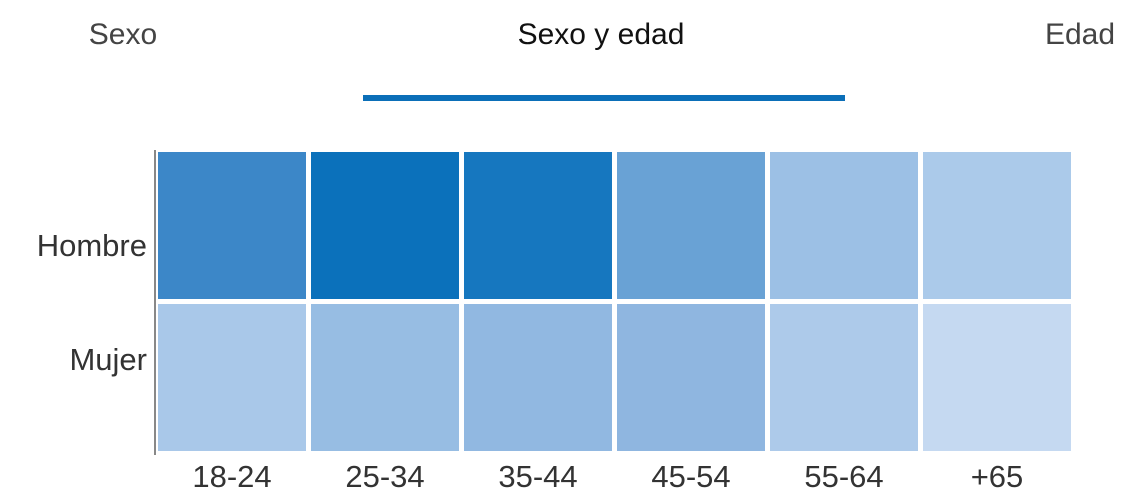  Describe the element at coordinates (604, 98) in the screenshot. I see `tab-indicator` at that location.